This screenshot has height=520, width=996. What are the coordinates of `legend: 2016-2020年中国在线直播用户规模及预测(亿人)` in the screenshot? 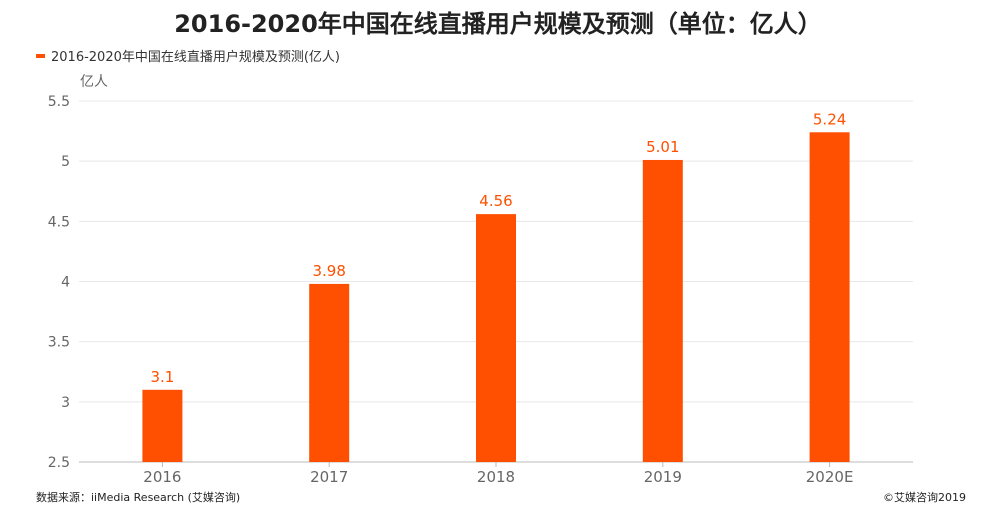 It's located at (188, 55).